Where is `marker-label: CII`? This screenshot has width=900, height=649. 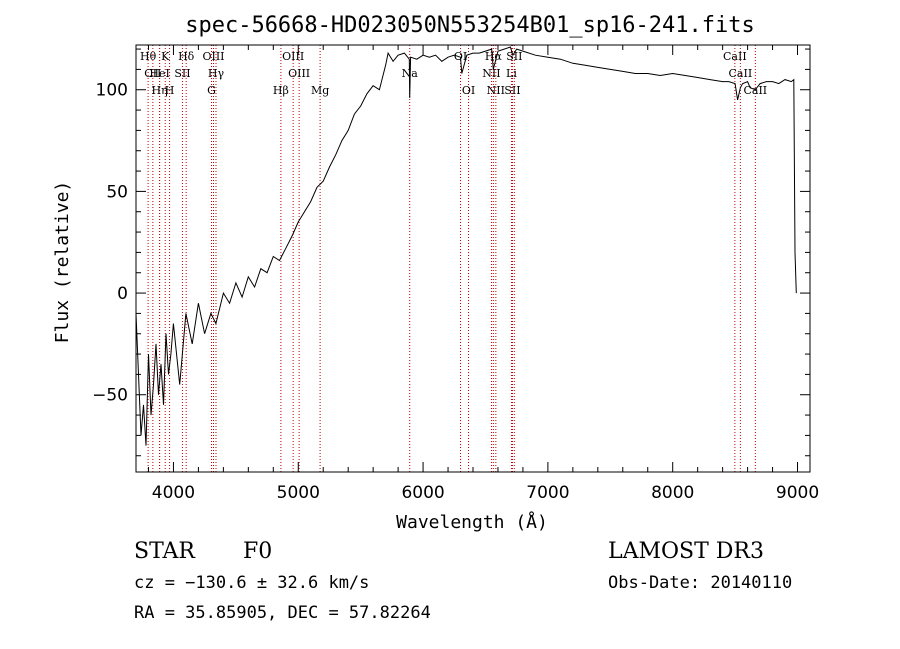 marker-label: CII is located at coordinates (152, 73).